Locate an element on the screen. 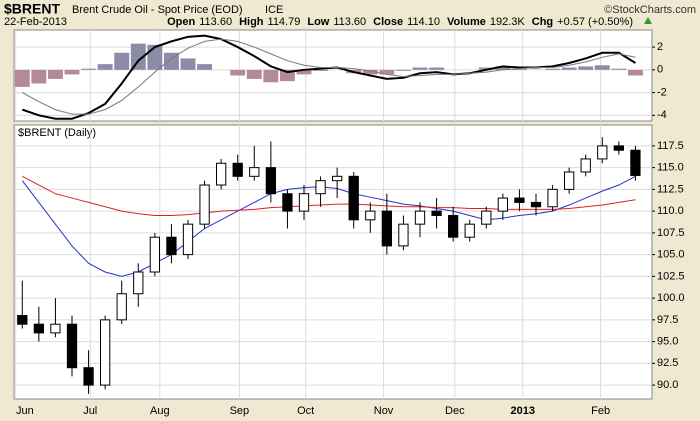 The height and width of the screenshot is (421, 700). x-tick-label: 2013 is located at coordinates (523, 411).